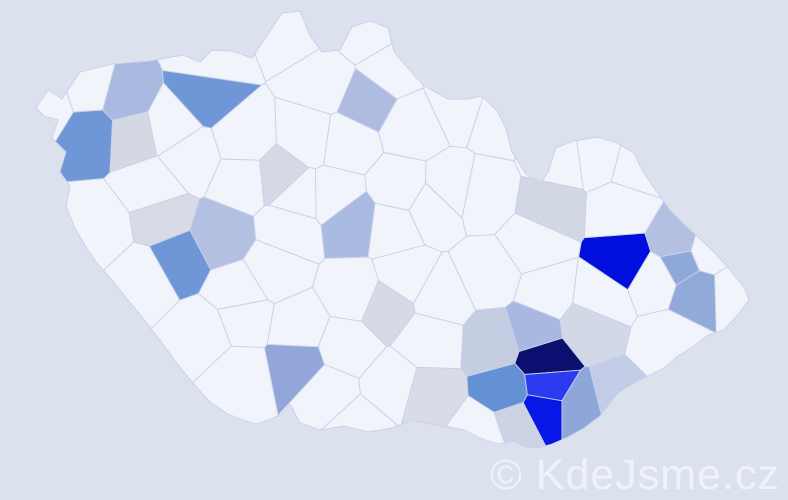 The height and width of the screenshot is (500, 788). I want to click on district-region-south-border-gray, so click(520, 425).